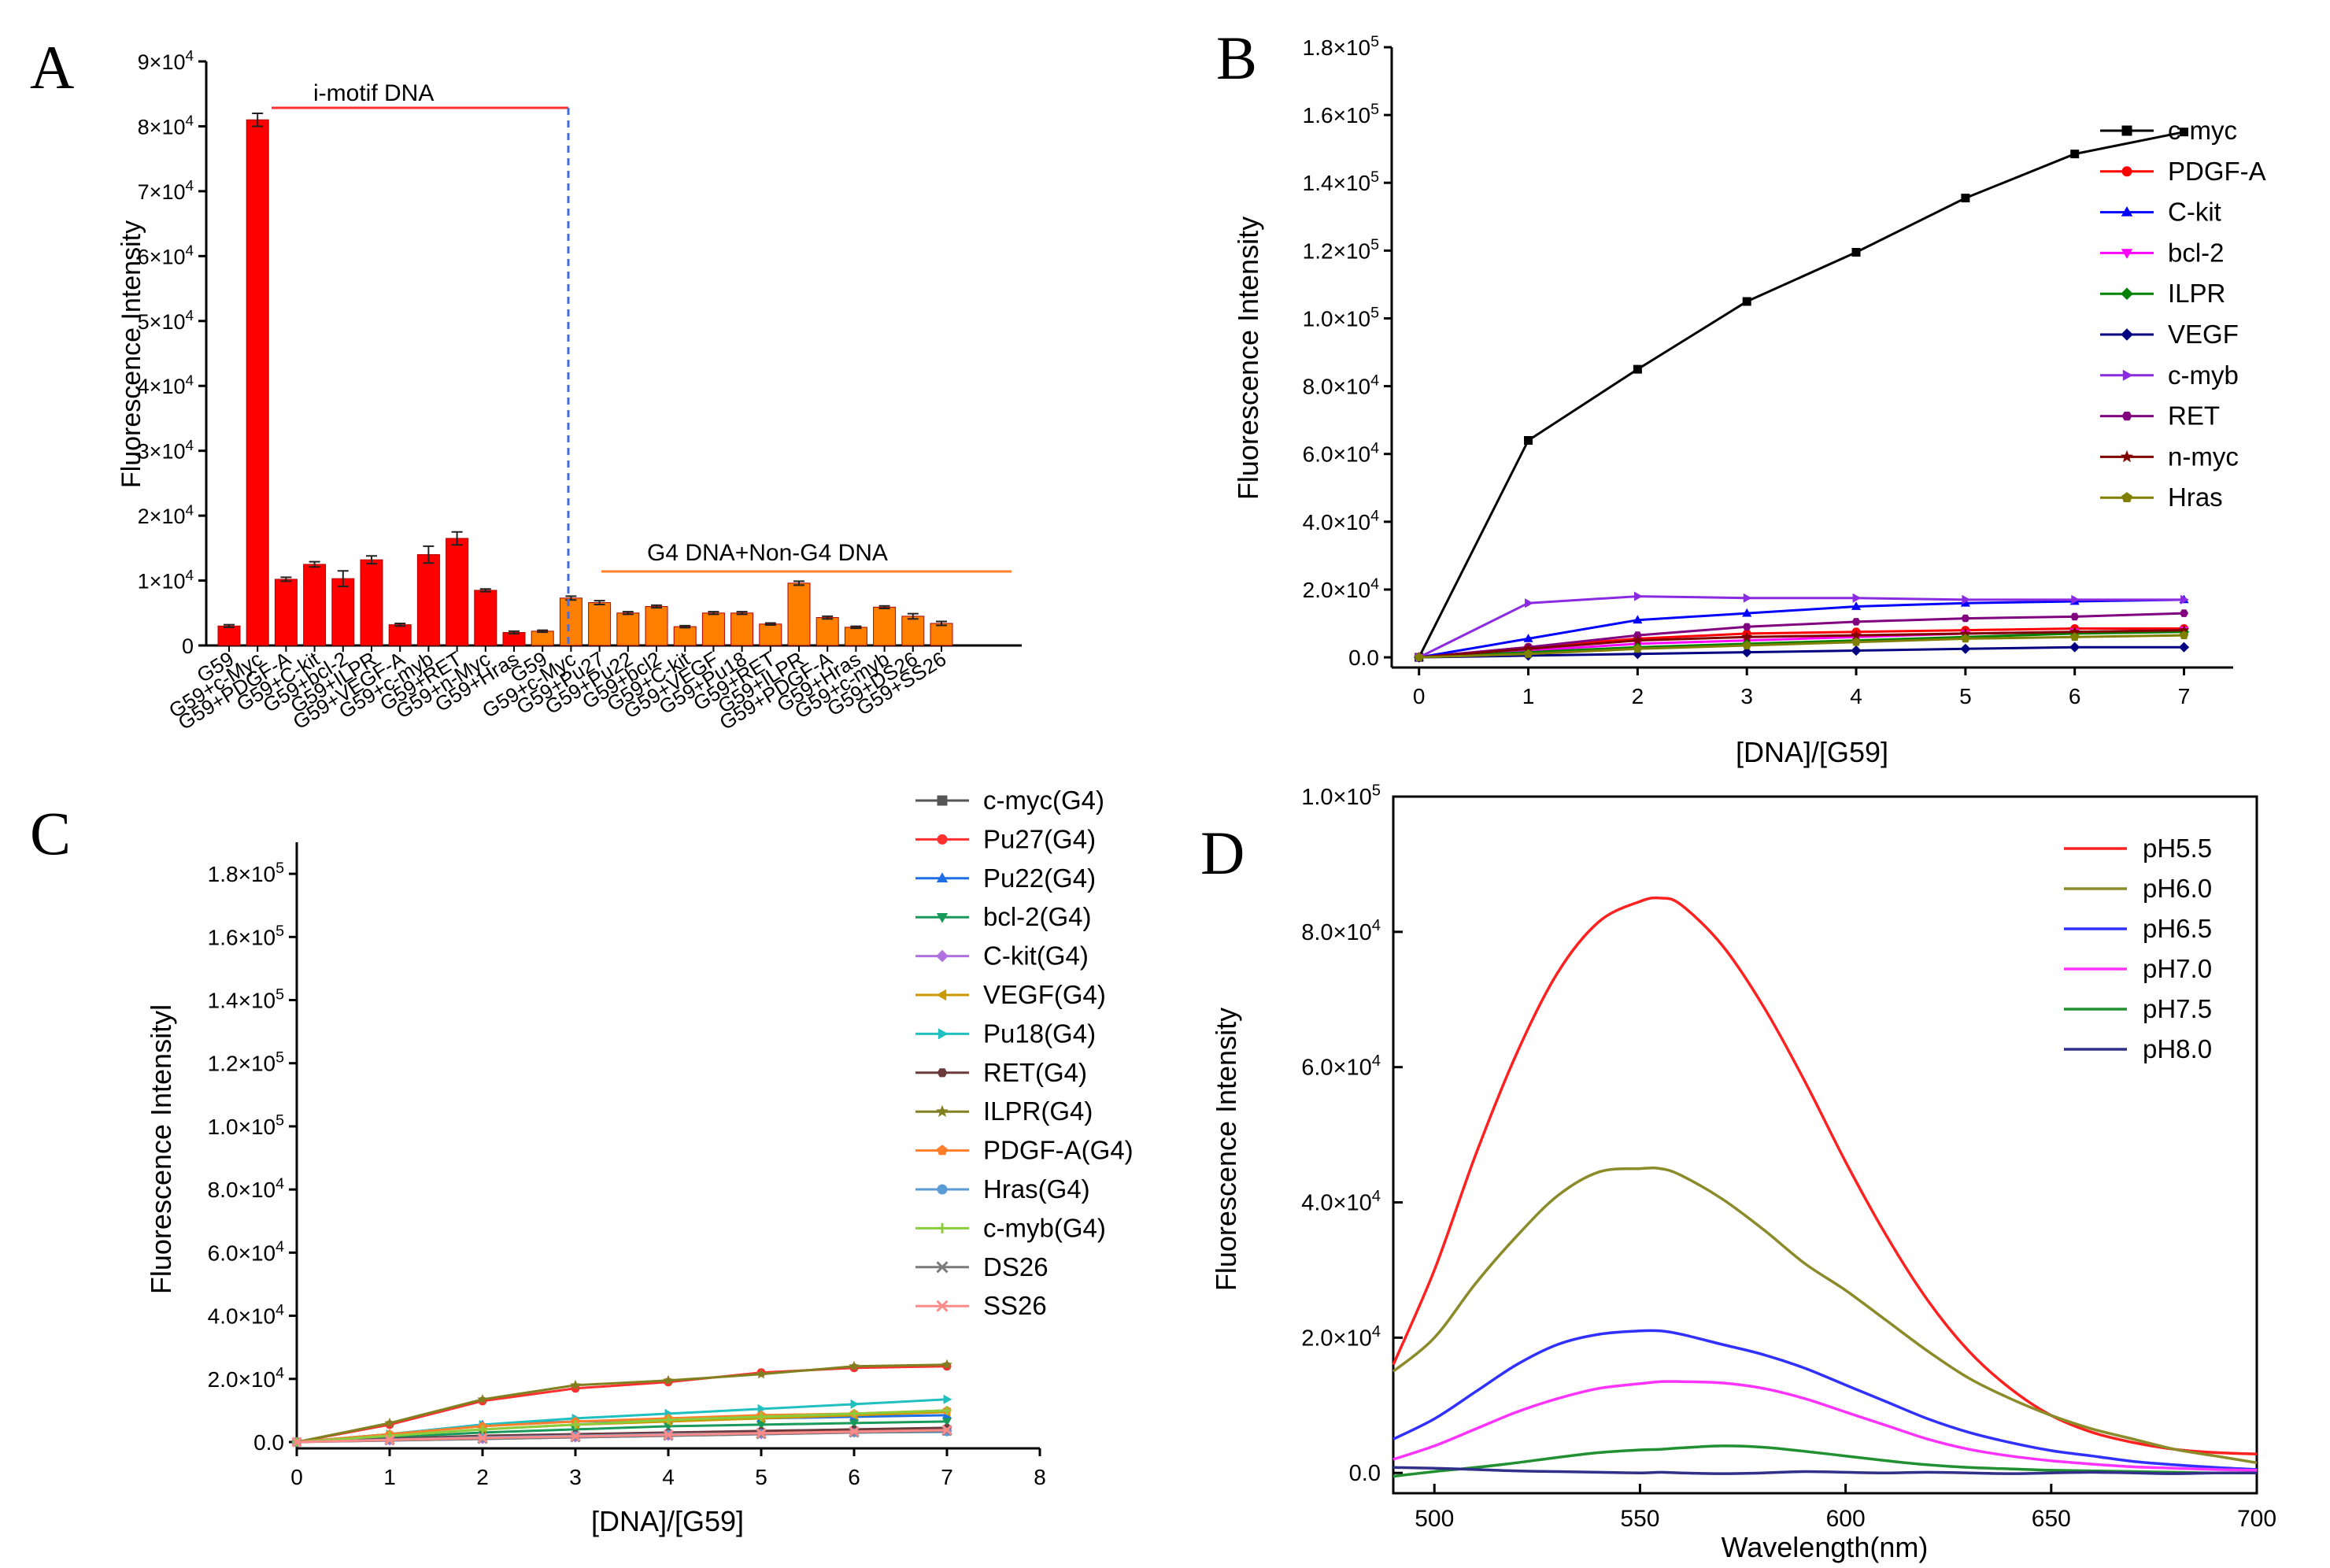 The image size is (2330, 1568). What do you see at coordinates (1801, 652) in the screenshot?
I see `series-line-vegf` at bounding box center [1801, 652].